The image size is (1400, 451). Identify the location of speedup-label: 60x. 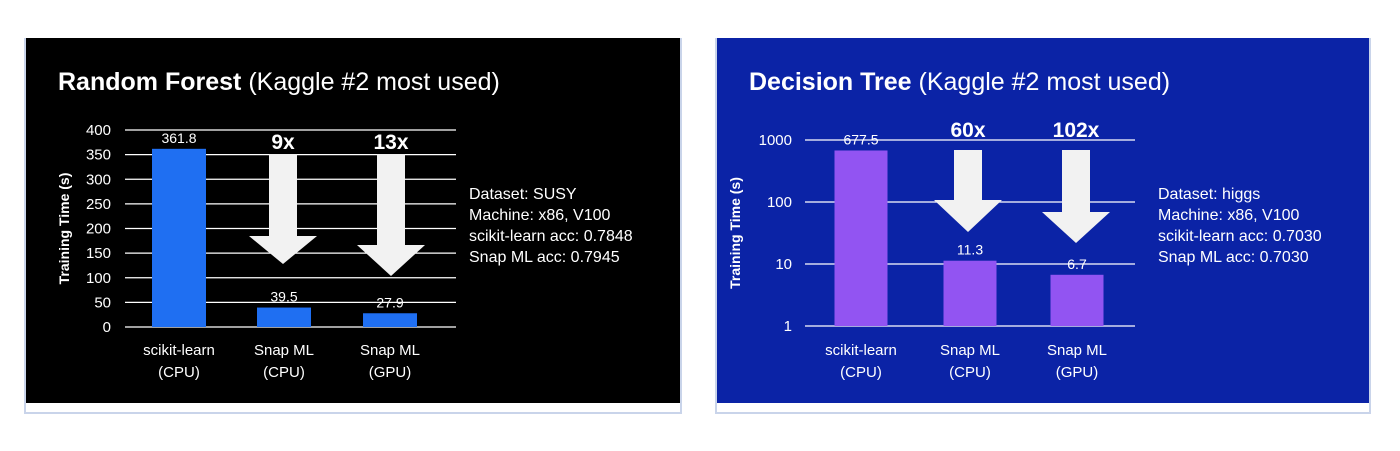
(967, 130).